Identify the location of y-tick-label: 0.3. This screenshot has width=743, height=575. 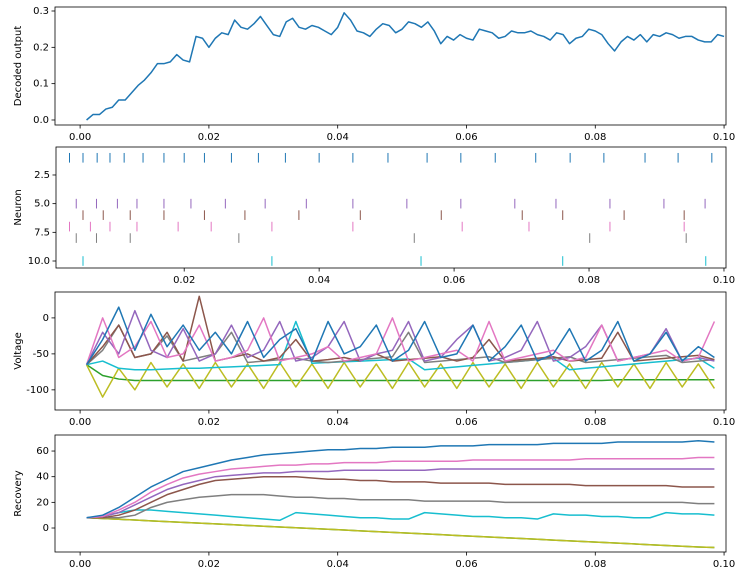
(41, 11).